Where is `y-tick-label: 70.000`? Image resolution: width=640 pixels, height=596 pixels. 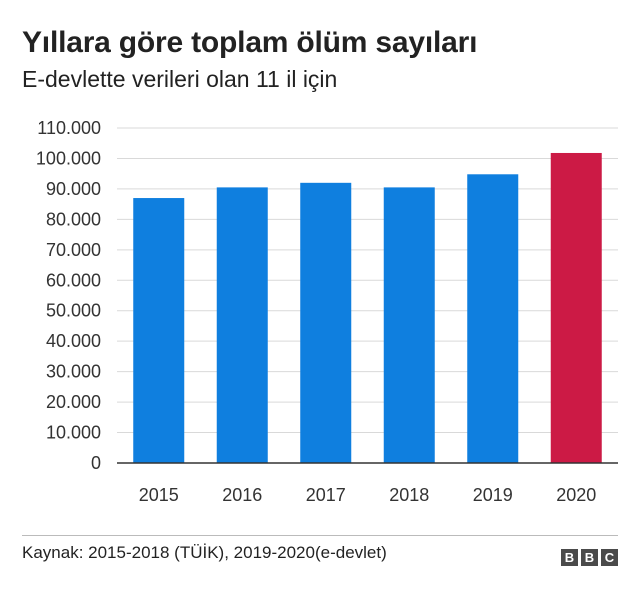 y-tick-label: 70.000 is located at coordinates (73, 250).